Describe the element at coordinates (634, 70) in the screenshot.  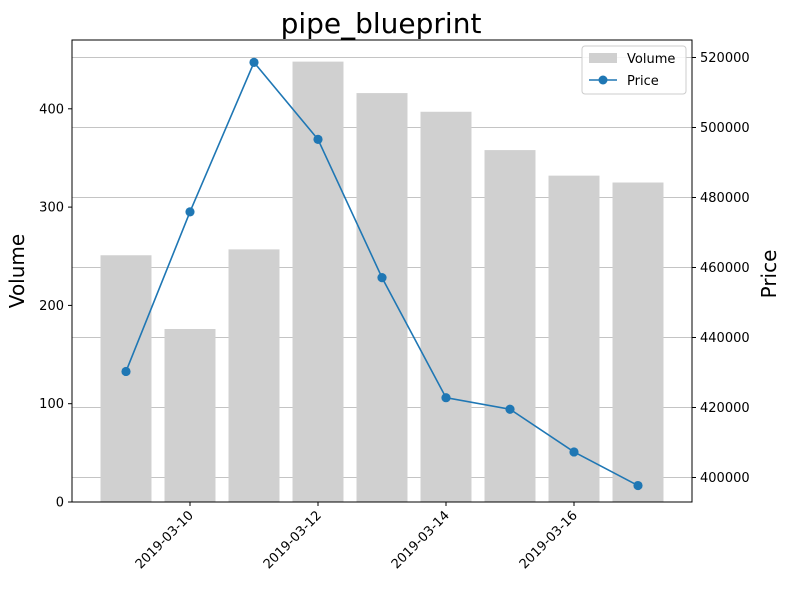
I see `legend: Volume Price` at that location.